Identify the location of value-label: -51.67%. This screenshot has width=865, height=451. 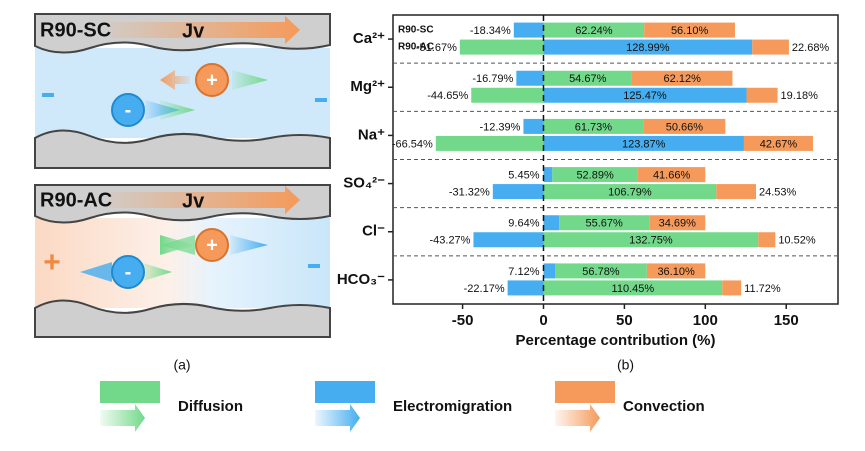
(436, 48).